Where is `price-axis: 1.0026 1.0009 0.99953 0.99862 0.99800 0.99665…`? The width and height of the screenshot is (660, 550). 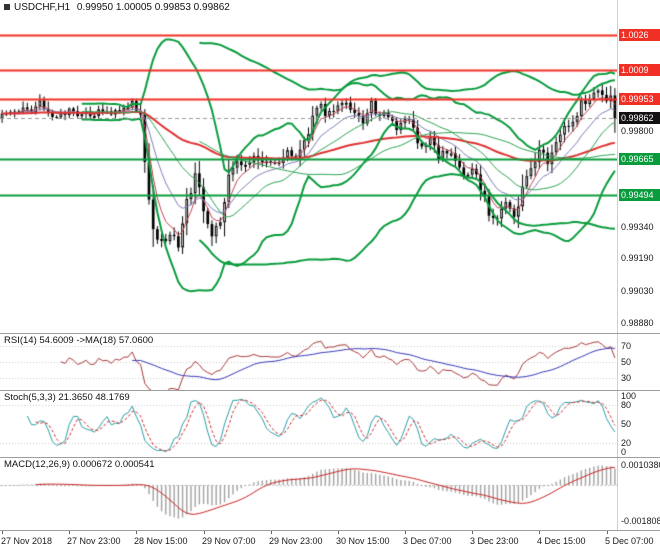 price-axis: 1.0026 1.0009 0.99953 0.99862 0.99800 0.99665… is located at coordinates (638, 166).